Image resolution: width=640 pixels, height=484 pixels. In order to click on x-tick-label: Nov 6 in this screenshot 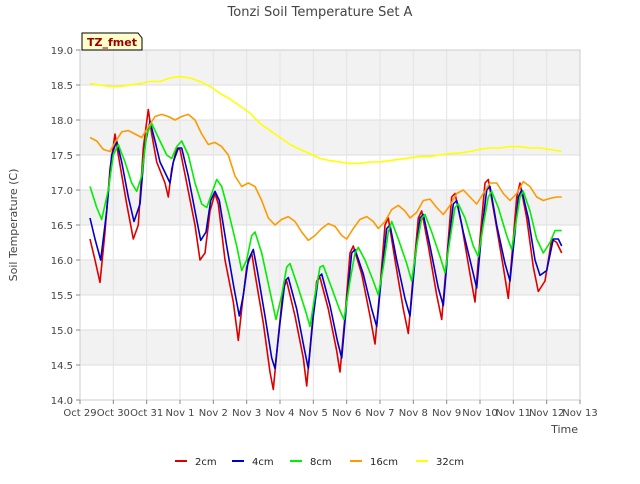, I will do `click(346, 413)`.